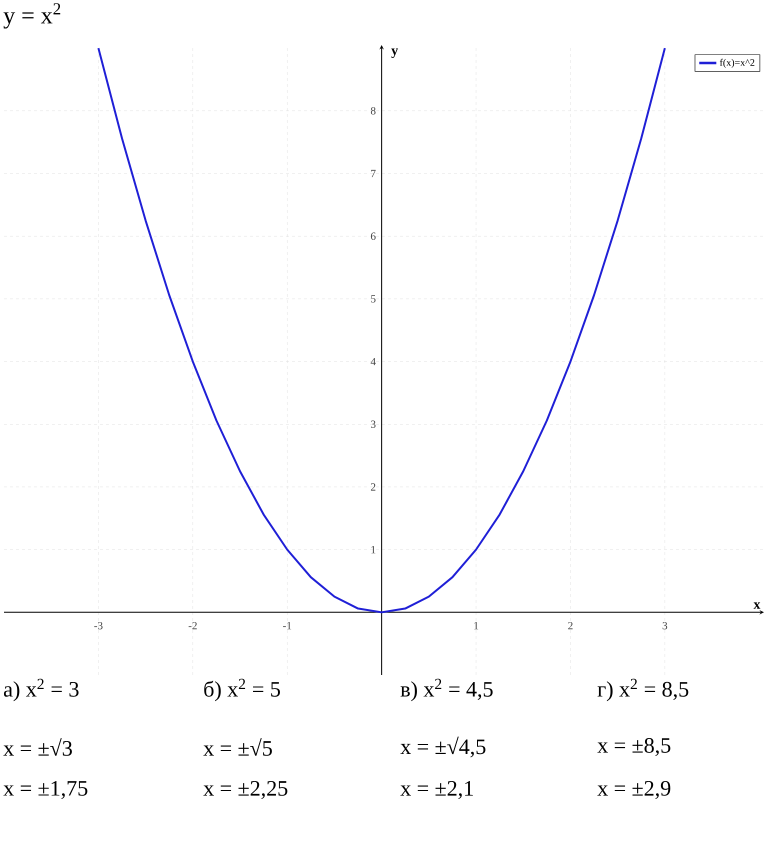 The height and width of the screenshot is (854, 768). What do you see at coordinates (373, 299) in the screenshot?
I see `y-tick-label: 5` at bounding box center [373, 299].